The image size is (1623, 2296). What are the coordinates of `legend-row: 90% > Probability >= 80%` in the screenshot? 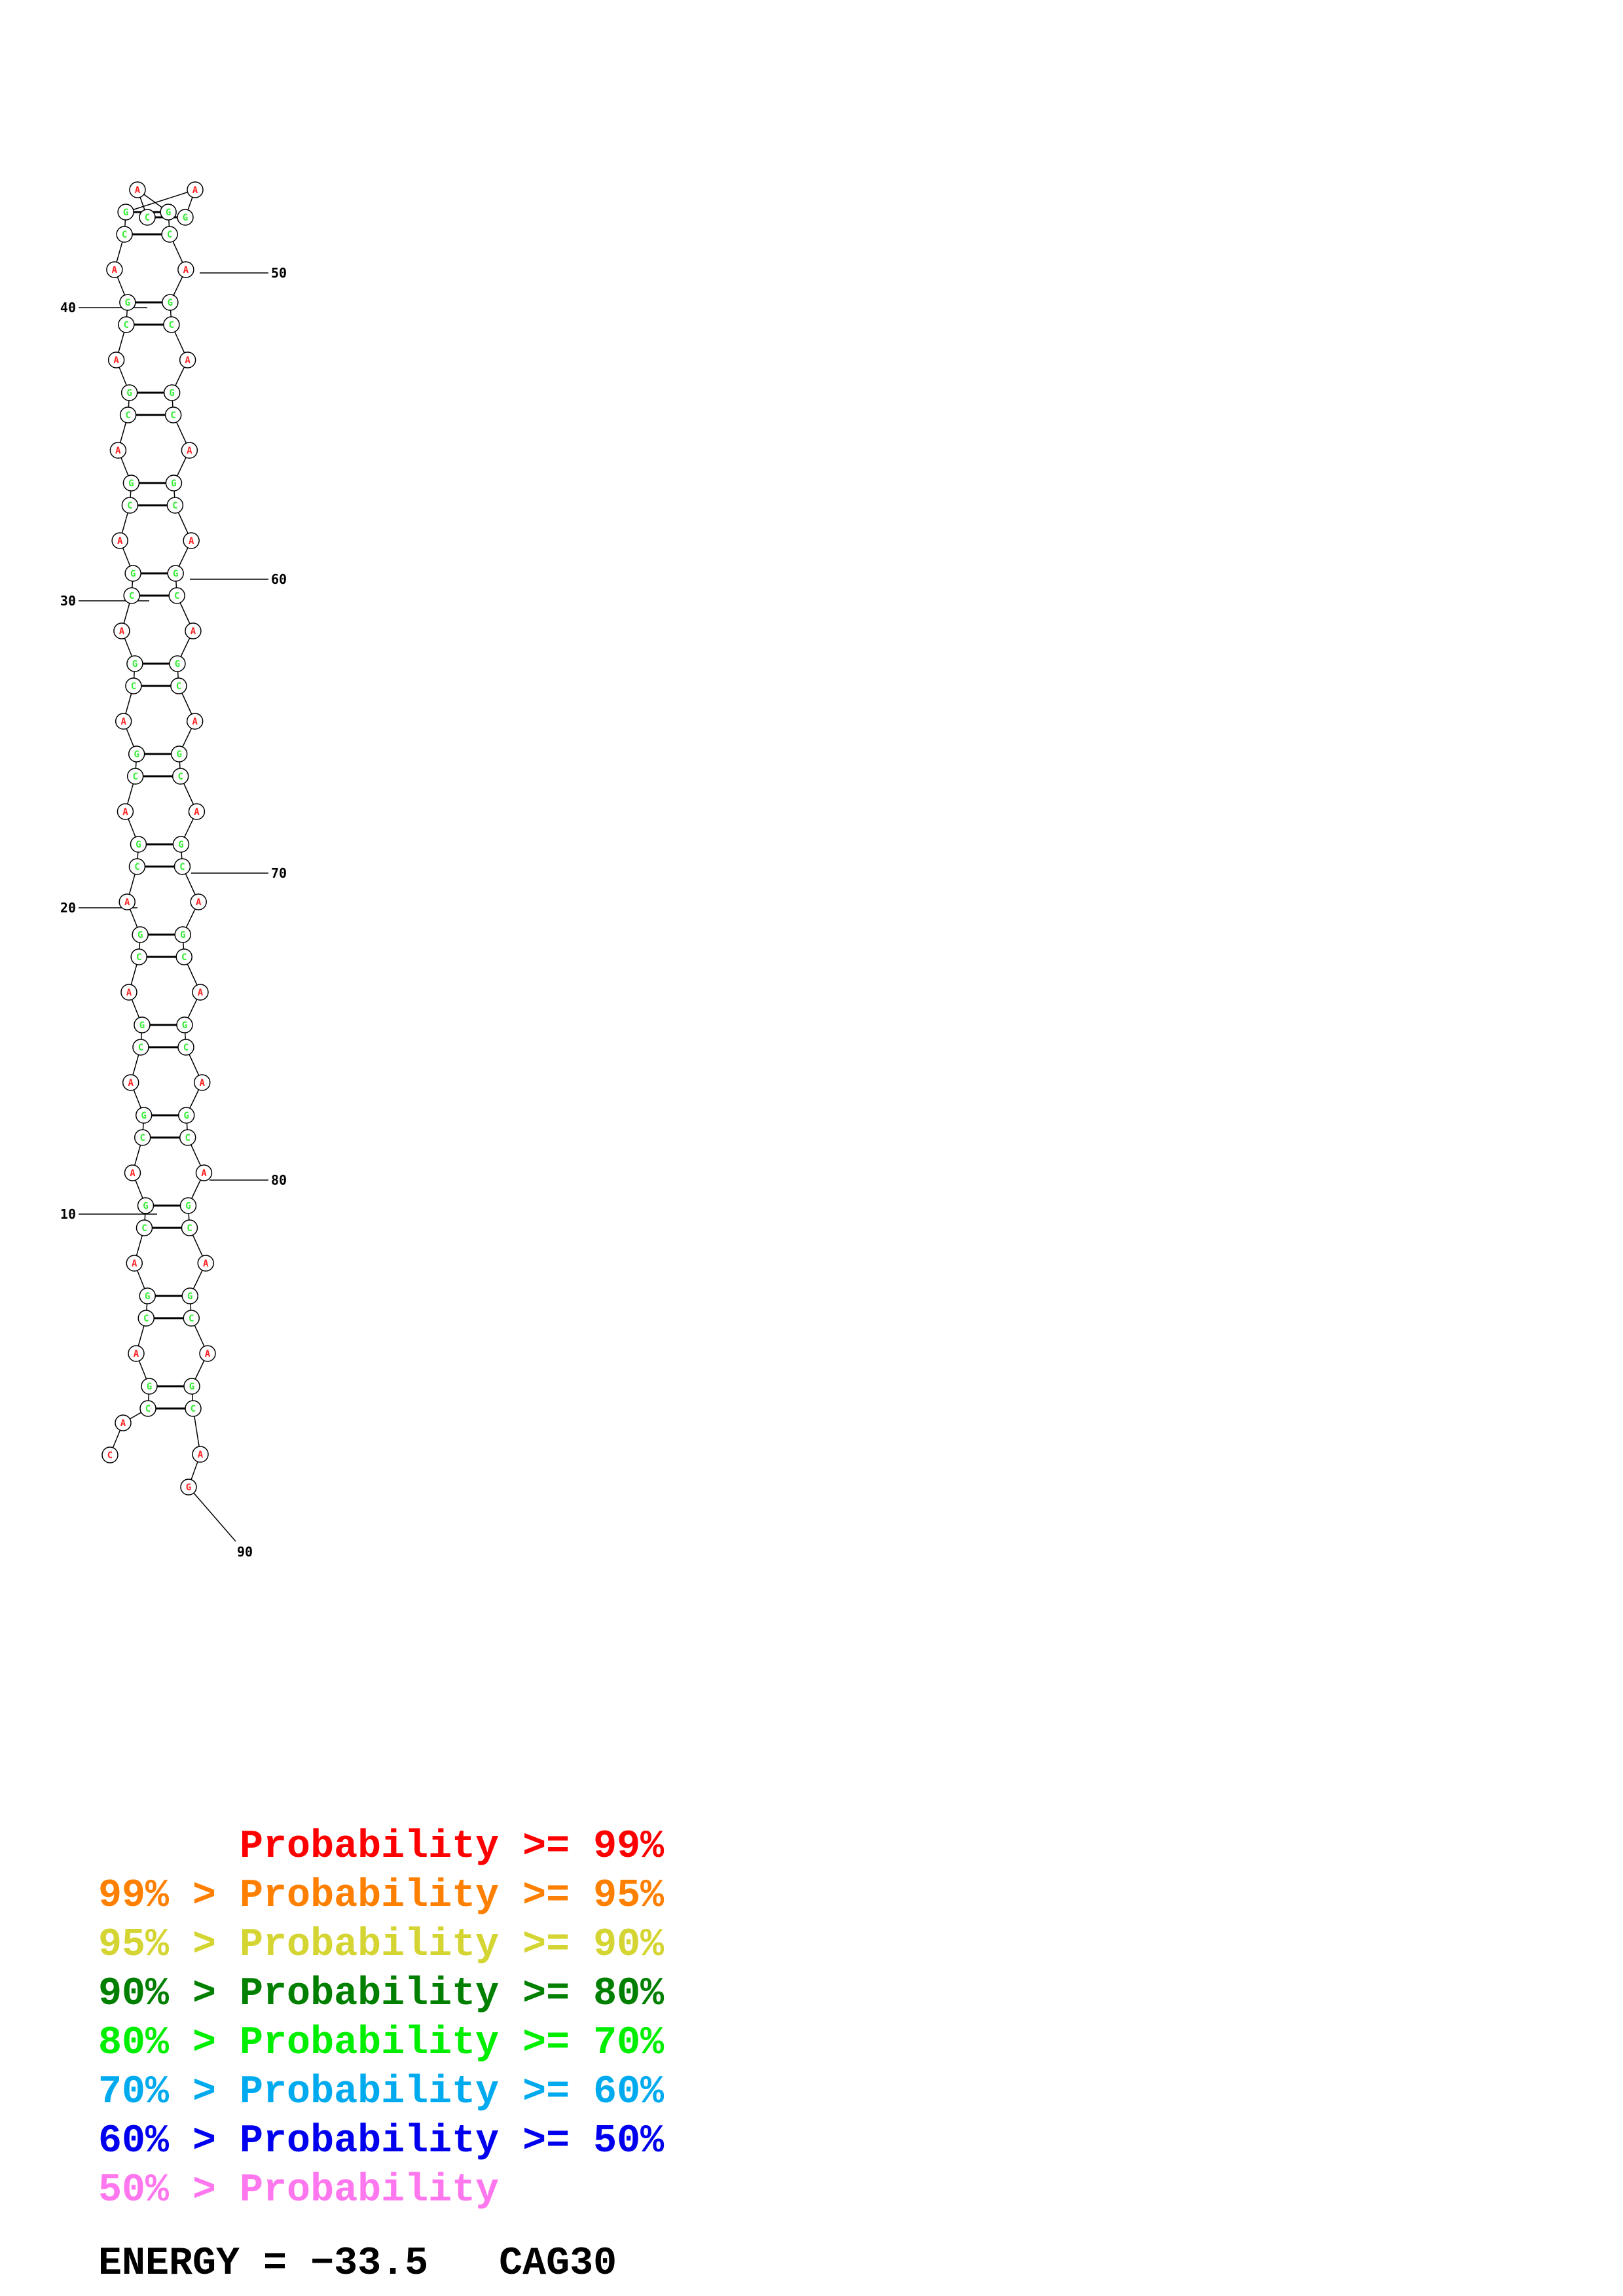 It's located at (381, 1994).